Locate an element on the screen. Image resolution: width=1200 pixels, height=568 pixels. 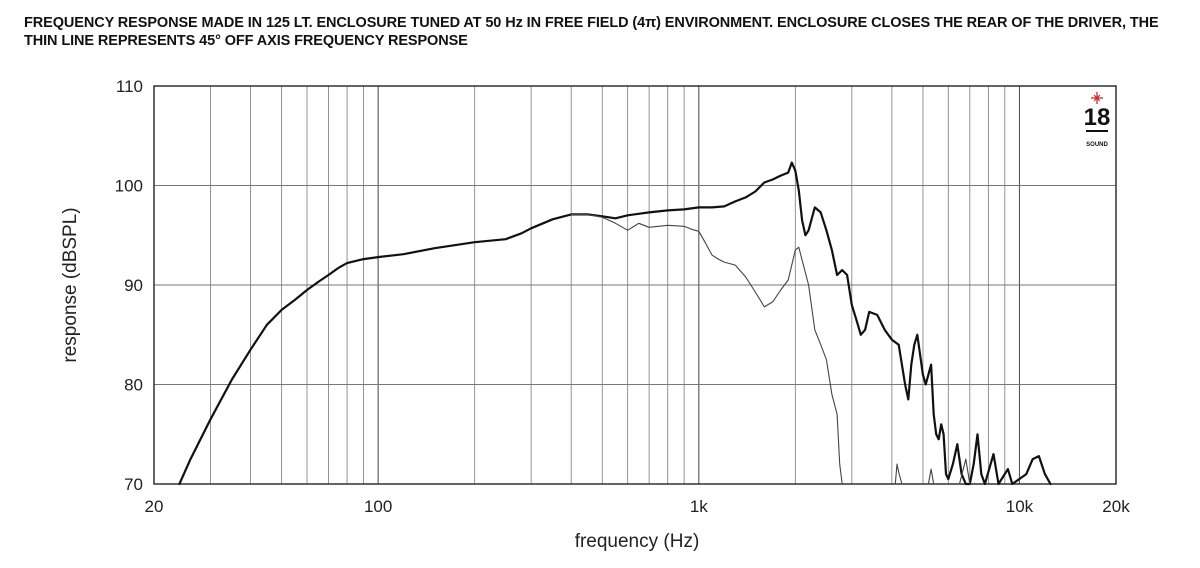
logo-number: 18 is located at coordinates (1097, 117).